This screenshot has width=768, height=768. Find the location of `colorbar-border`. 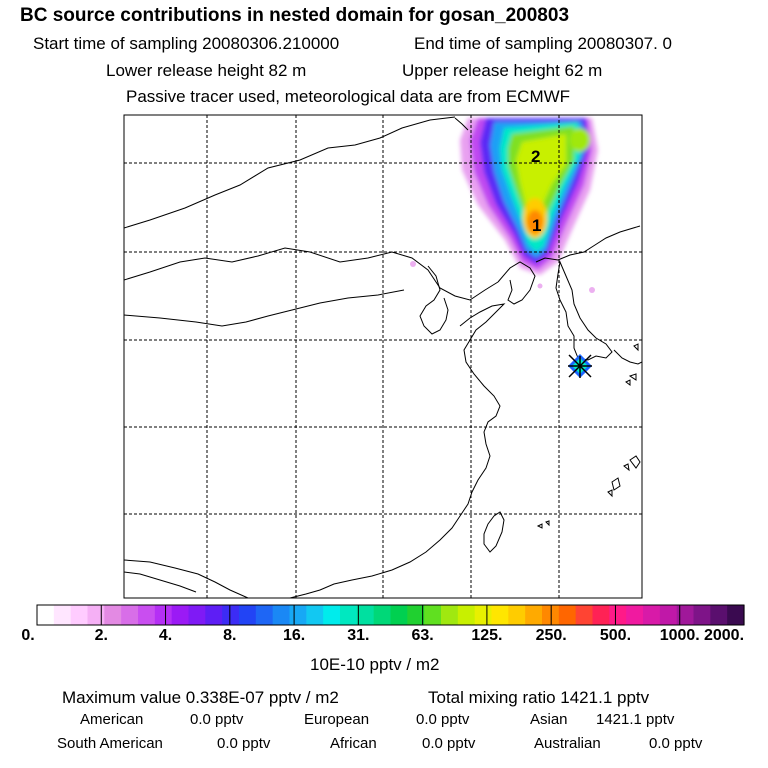

colorbar-border is located at coordinates (390, 615).